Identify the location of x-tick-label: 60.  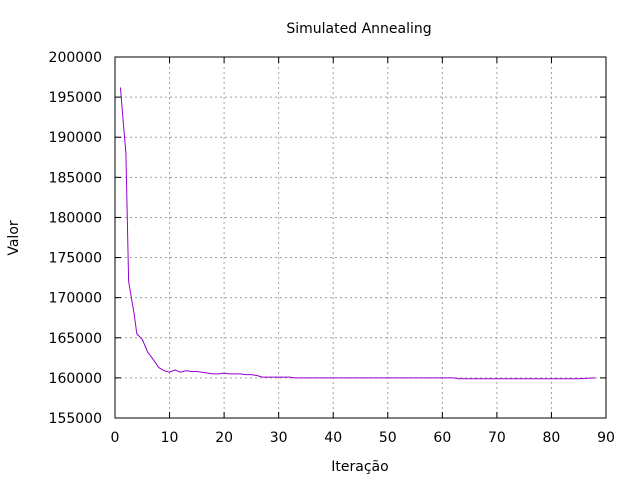
(442, 438).